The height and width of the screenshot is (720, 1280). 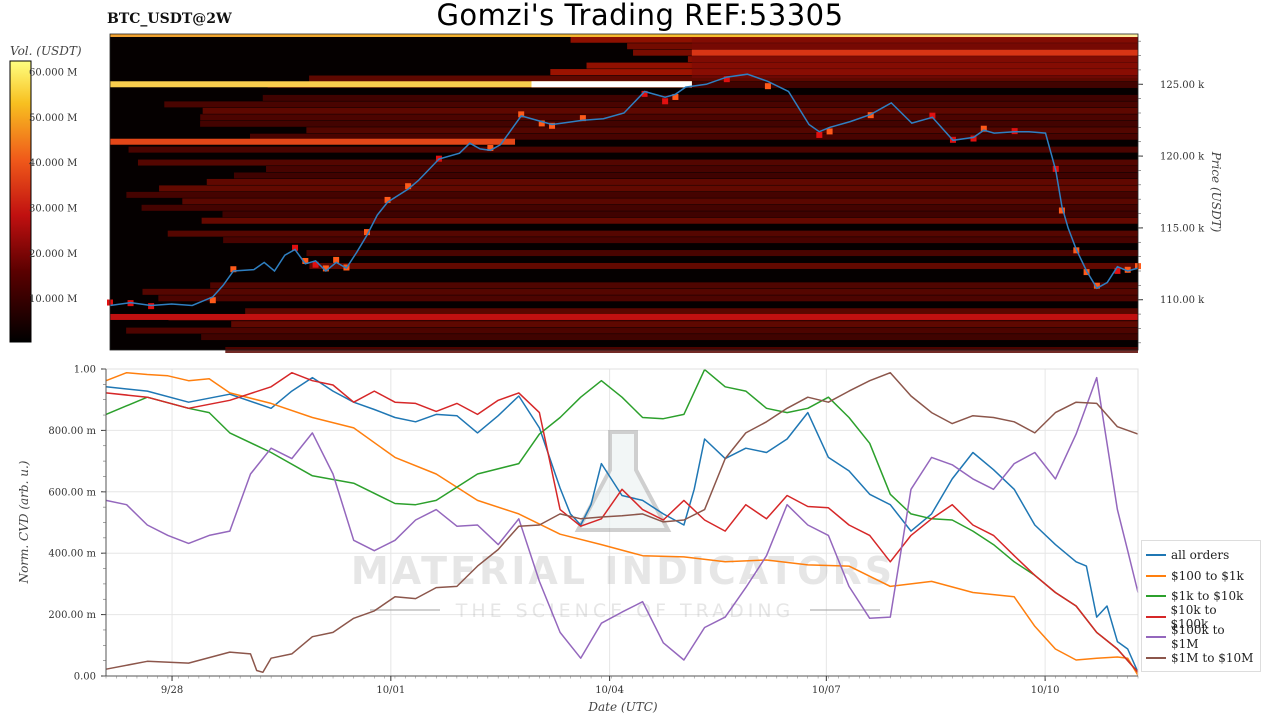 What do you see at coordinates (640, 16) in the screenshot?
I see `chart-title: Gomzi's Trading REF:53305` at bounding box center [640, 16].